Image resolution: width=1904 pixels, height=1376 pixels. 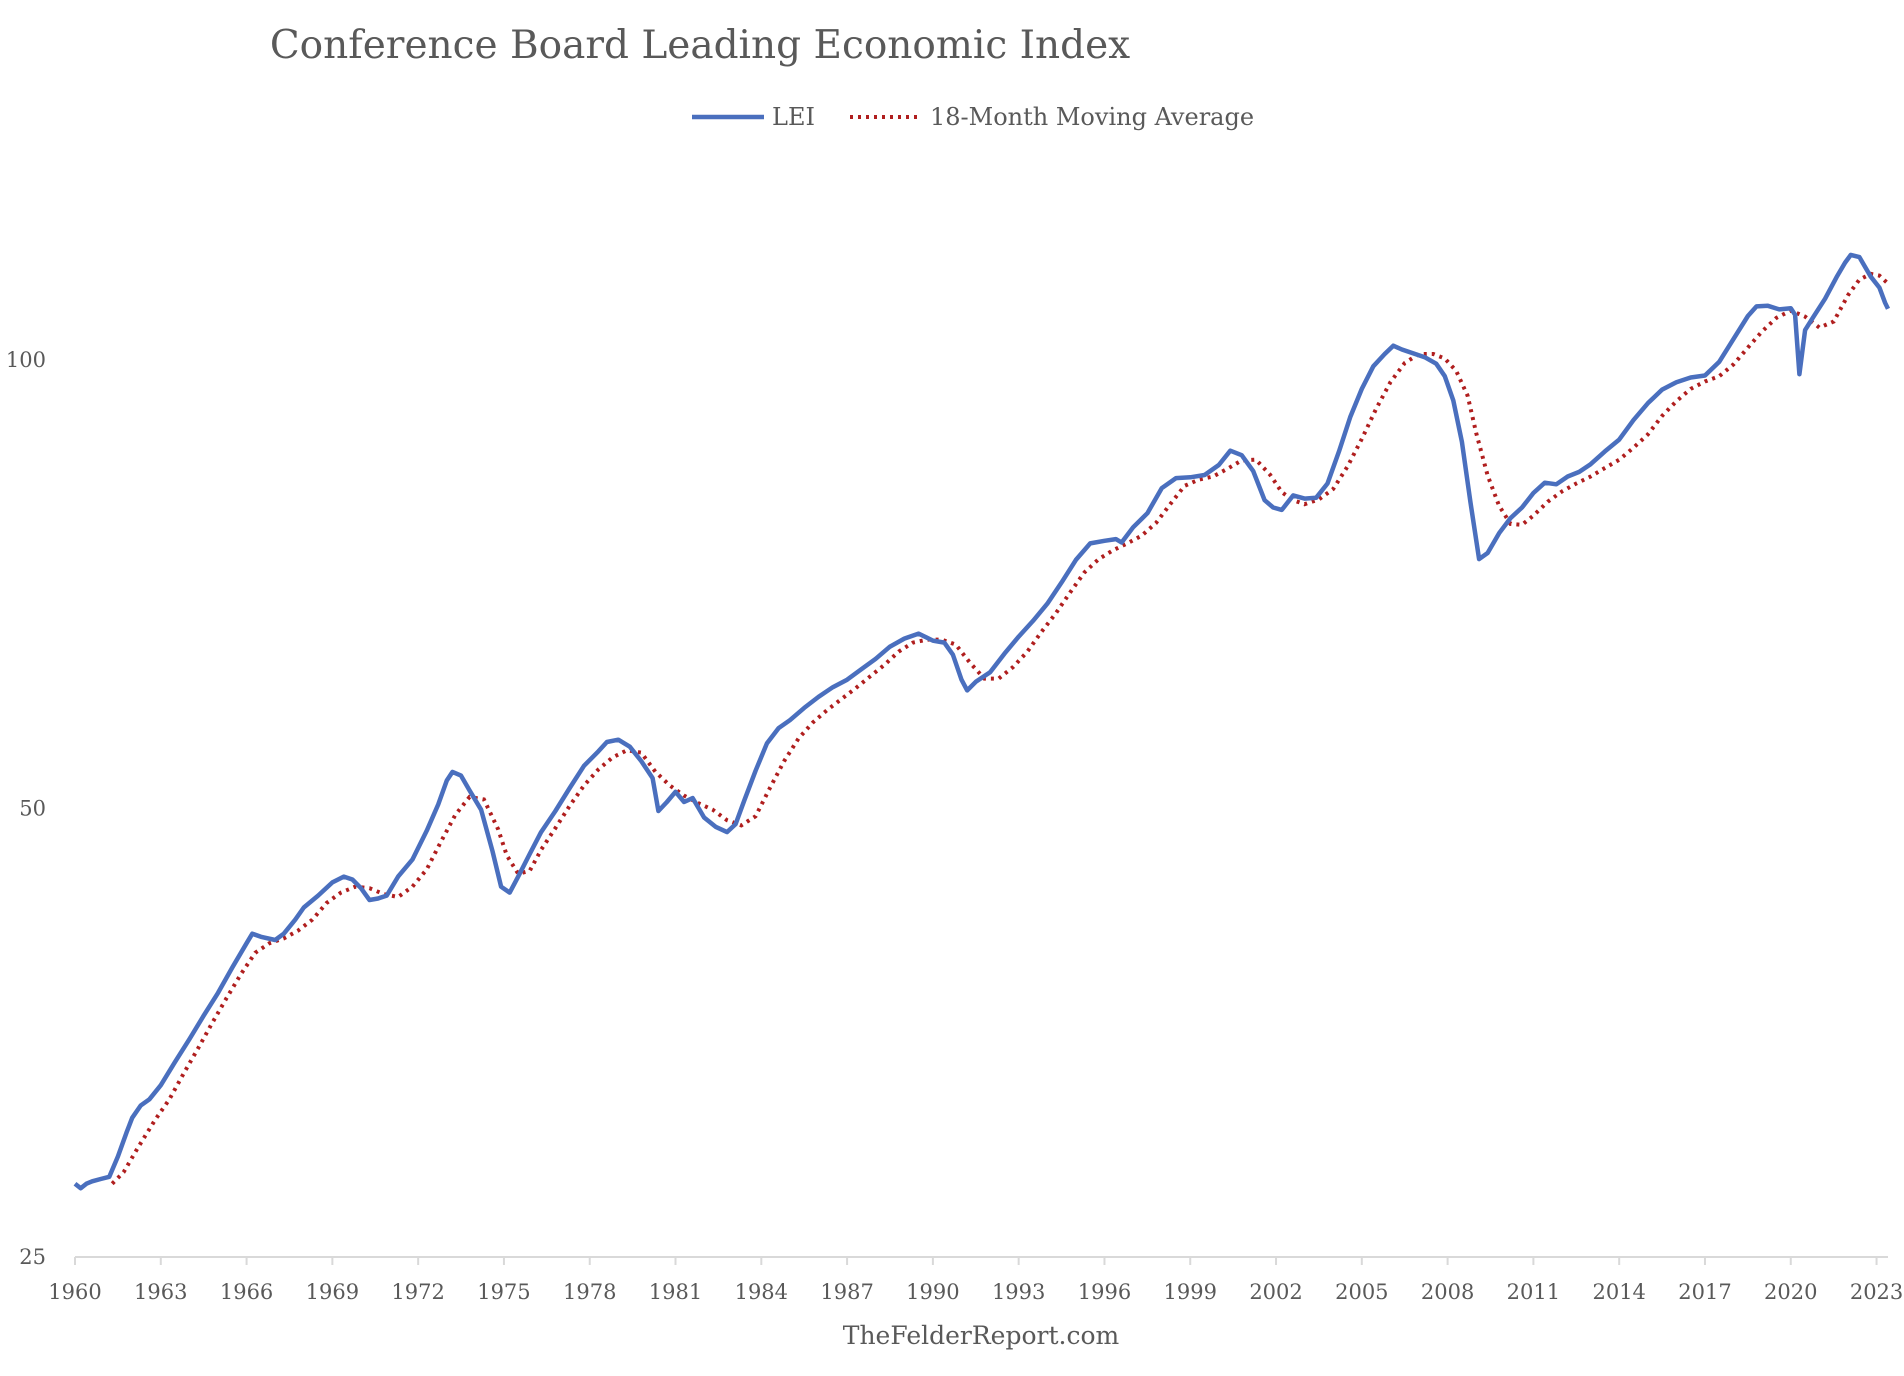 What do you see at coordinates (160, 1292) in the screenshot?
I see `x-tick-label: 1963` at bounding box center [160, 1292].